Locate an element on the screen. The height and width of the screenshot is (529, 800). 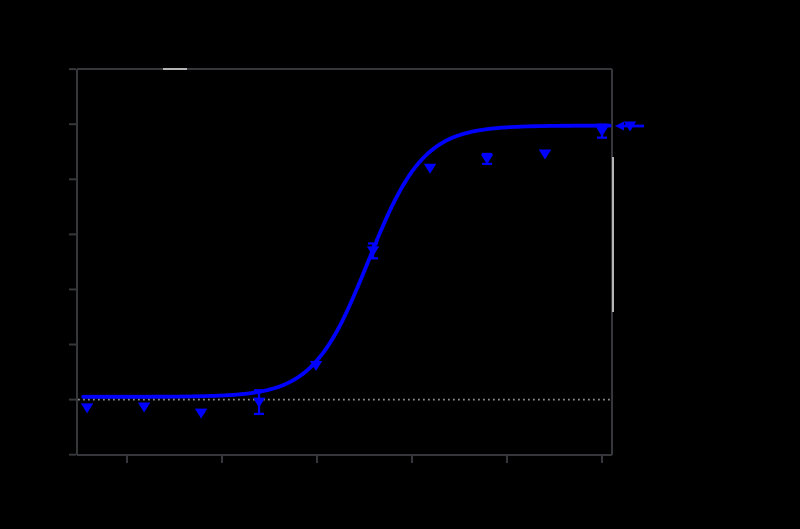
annotation-marker is located at coordinates (630, 126).